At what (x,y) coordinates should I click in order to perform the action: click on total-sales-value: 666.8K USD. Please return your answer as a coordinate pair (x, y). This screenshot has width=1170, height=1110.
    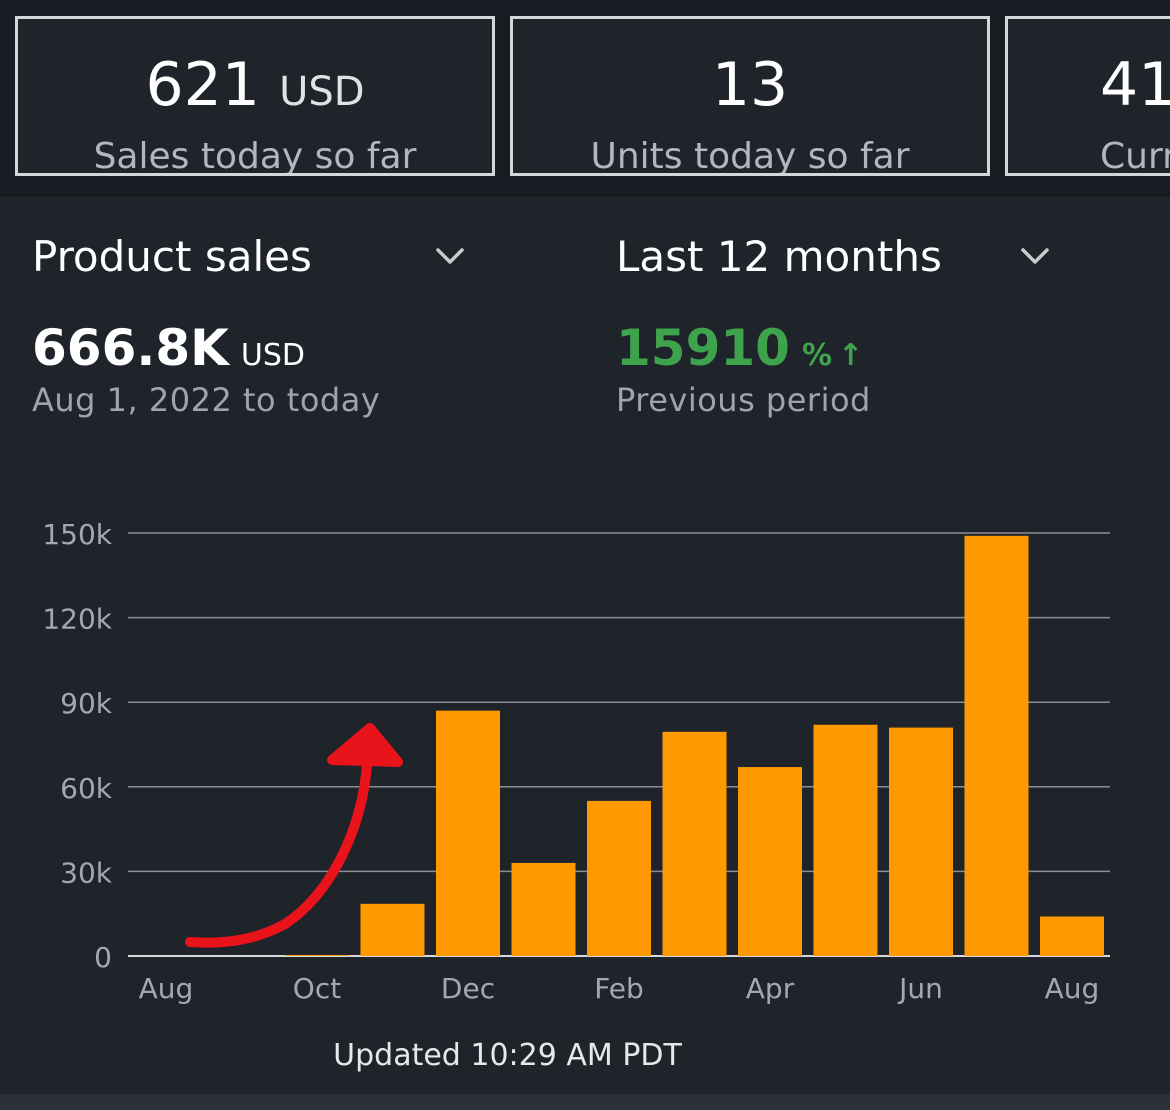
    Looking at the image, I should click on (169, 348).